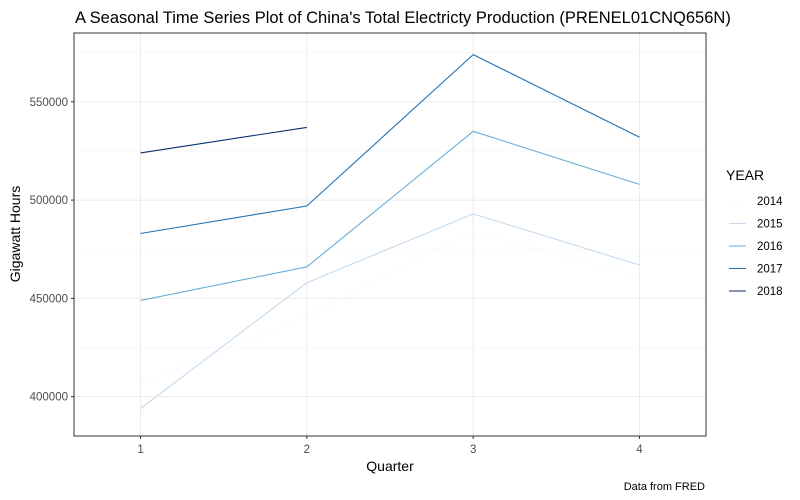  What do you see at coordinates (49, 201) in the screenshot?
I see `y-tick-label: 500000` at bounding box center [49, 201].